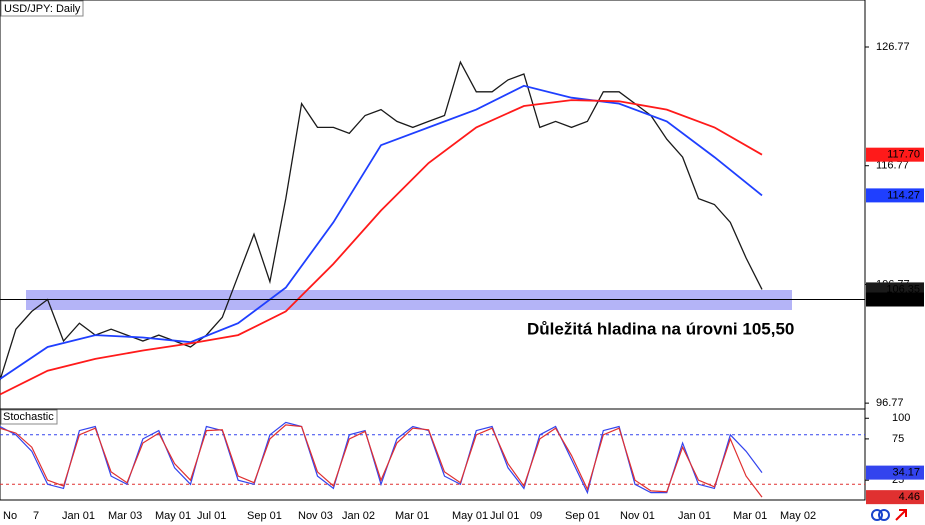 Image resolution: width=925 pixels, height=525 pixels. I want to click on price-box-label: 114.27, so click(903, 195).